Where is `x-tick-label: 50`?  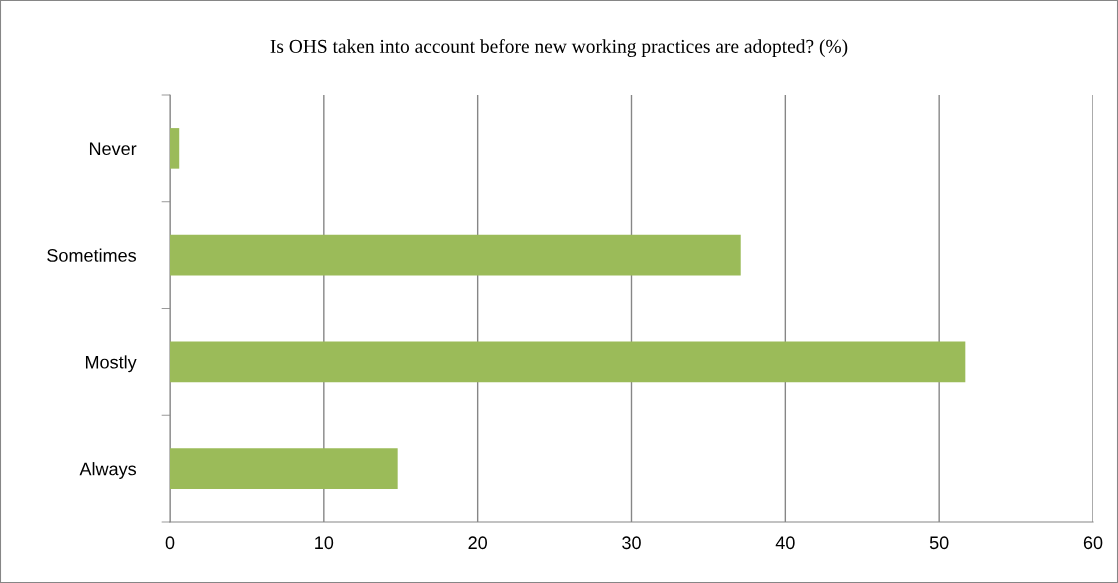 x-tick-label: 50 is located at coordinates (939, 543).